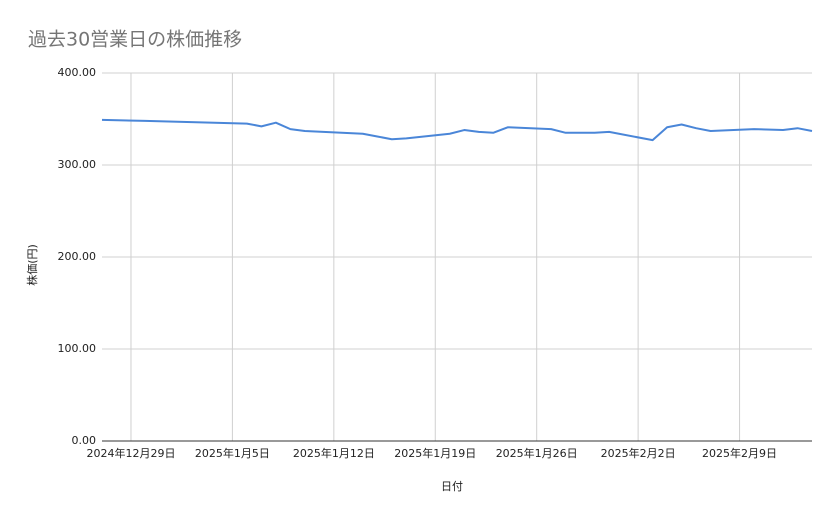  I want to click on y-tick-label: 100.00, so click(77, 348).